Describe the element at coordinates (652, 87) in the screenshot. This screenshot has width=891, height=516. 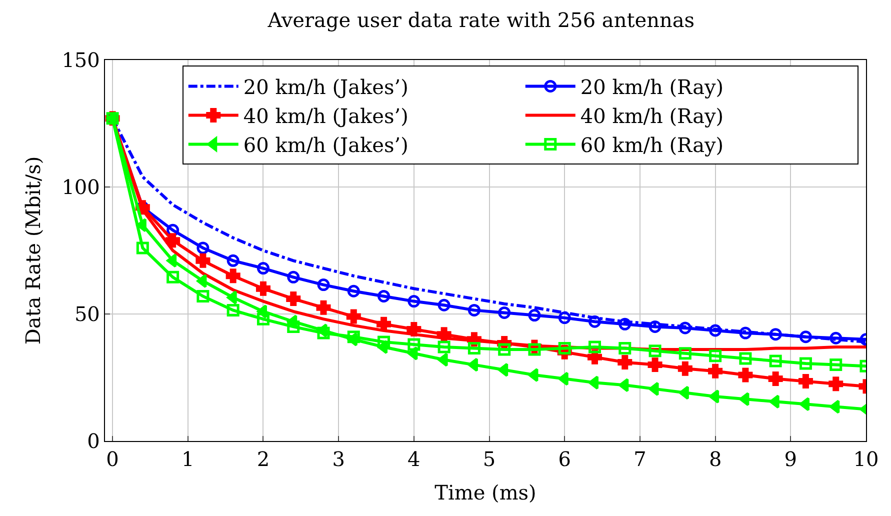
I see `legend-label: 20 km/h (Ray)` at that location.